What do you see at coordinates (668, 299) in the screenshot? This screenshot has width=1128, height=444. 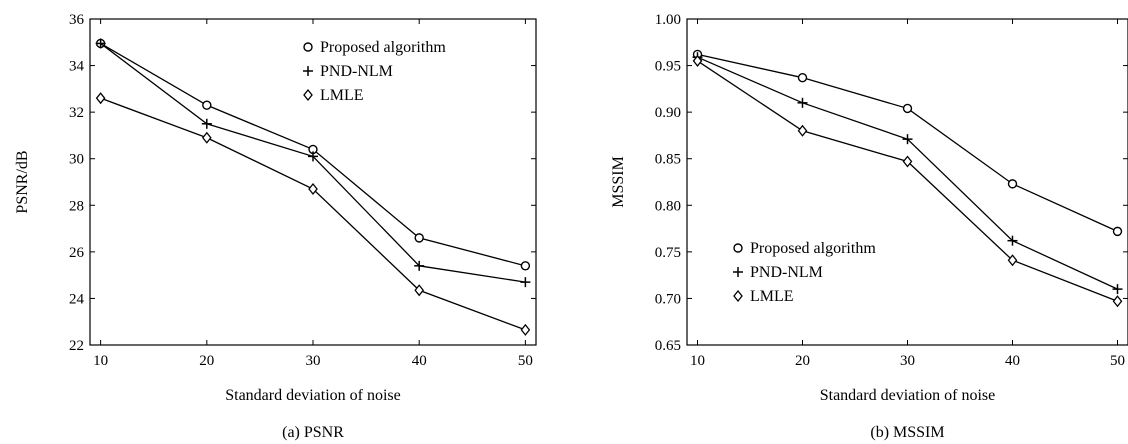 I see `y-tick-label: 0.70` at bounding box center [668, 299].